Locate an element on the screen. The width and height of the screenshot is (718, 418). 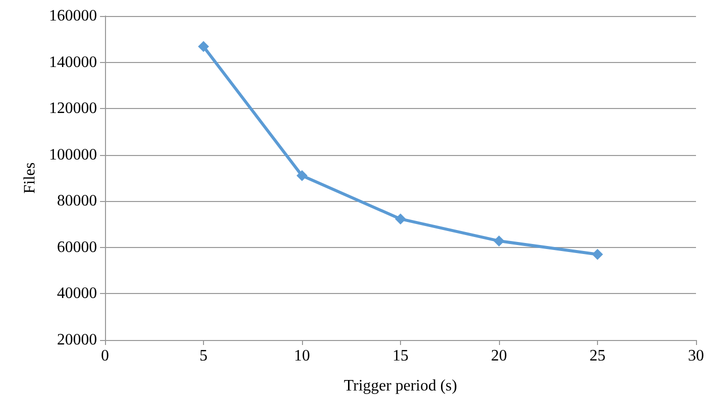
x-axis-title: Trigger period (s) is located at coordinates (401, 386).